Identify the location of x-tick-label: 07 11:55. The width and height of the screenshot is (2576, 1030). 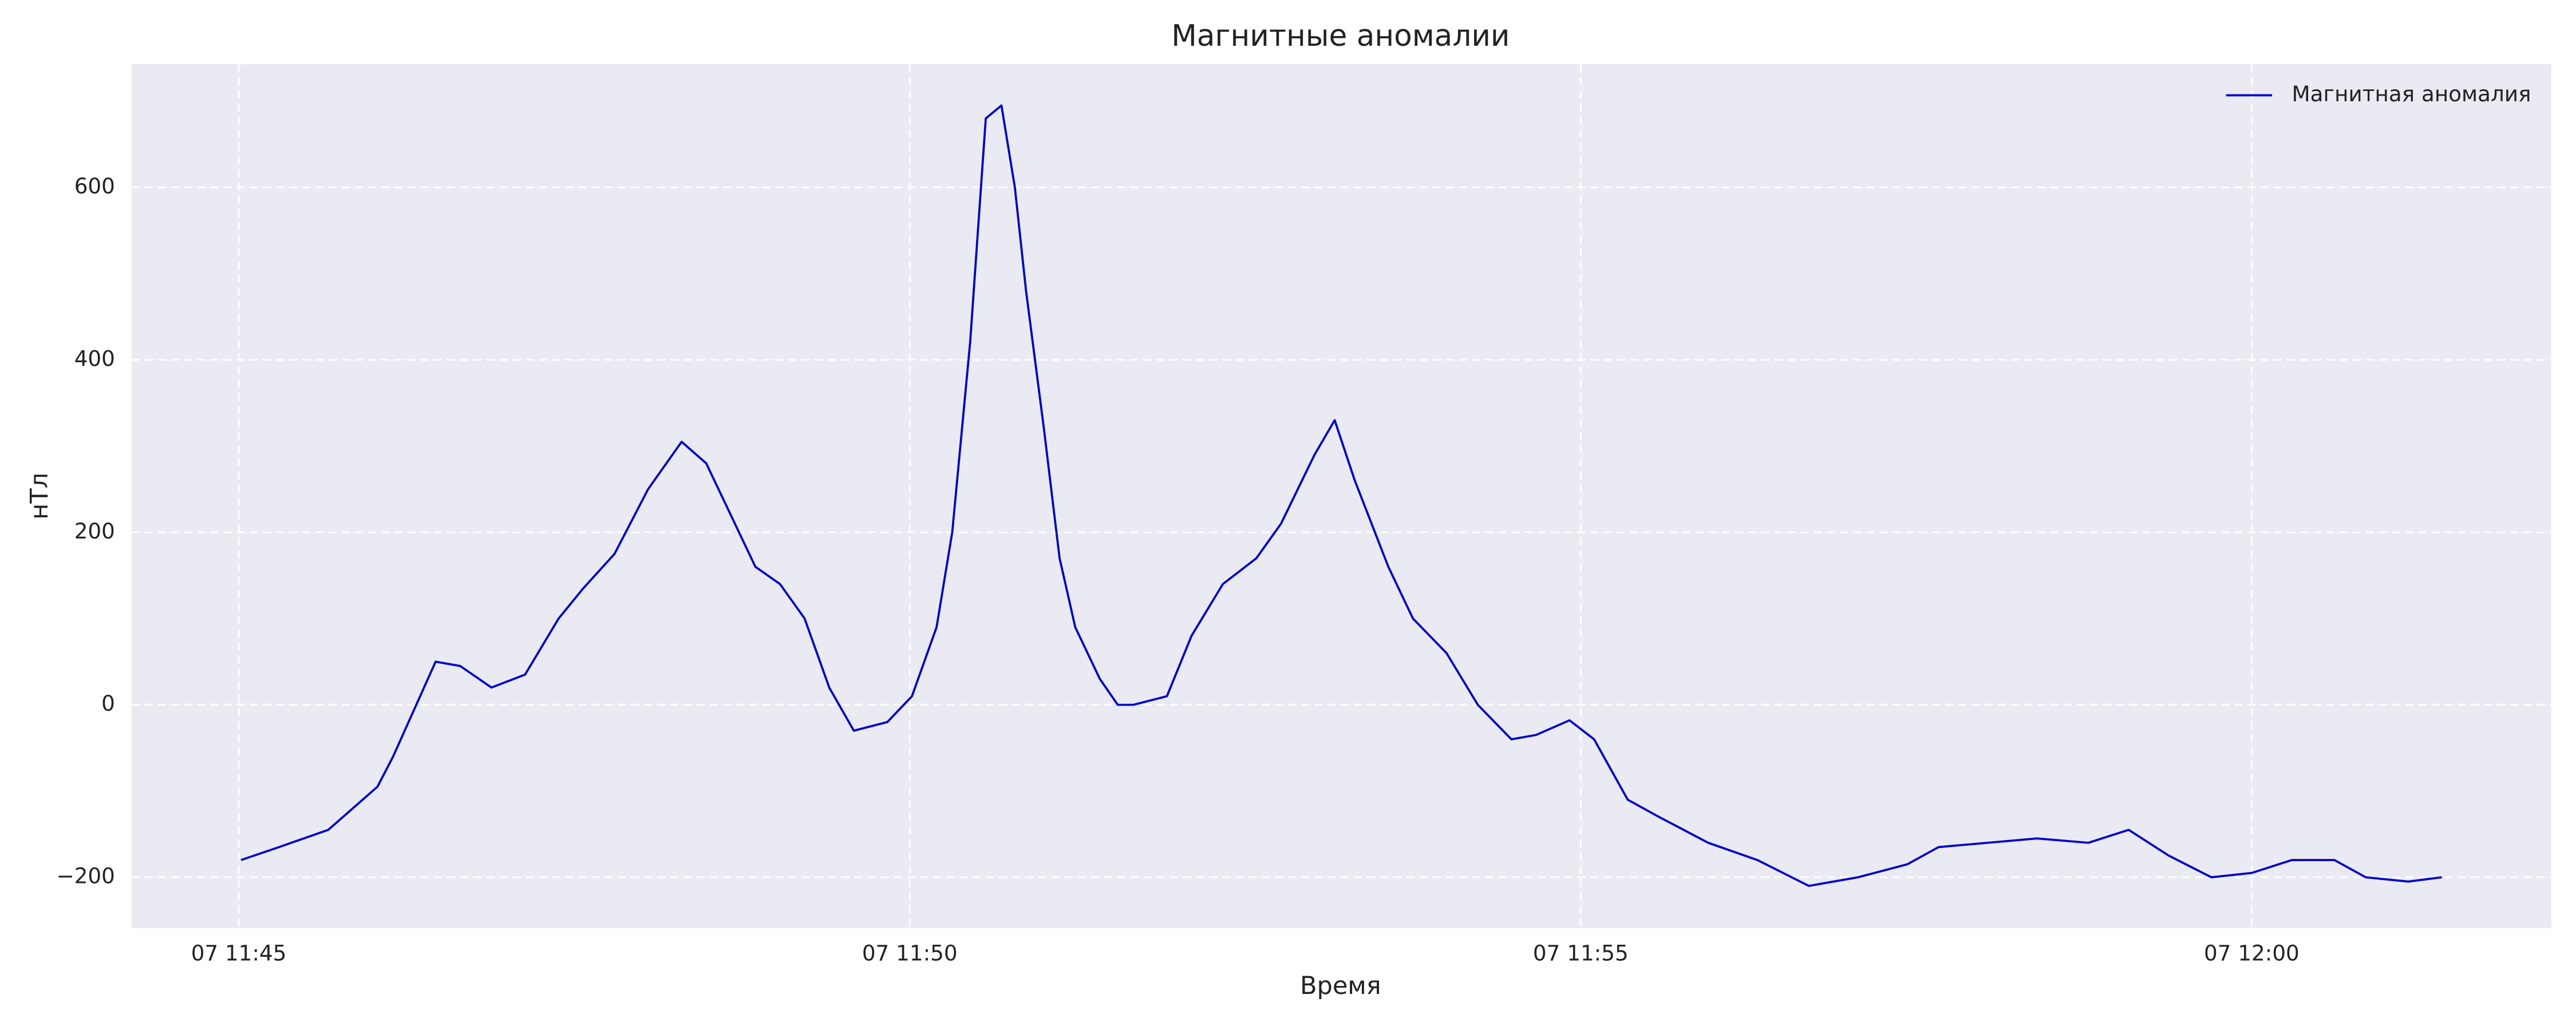
(1581, 952).